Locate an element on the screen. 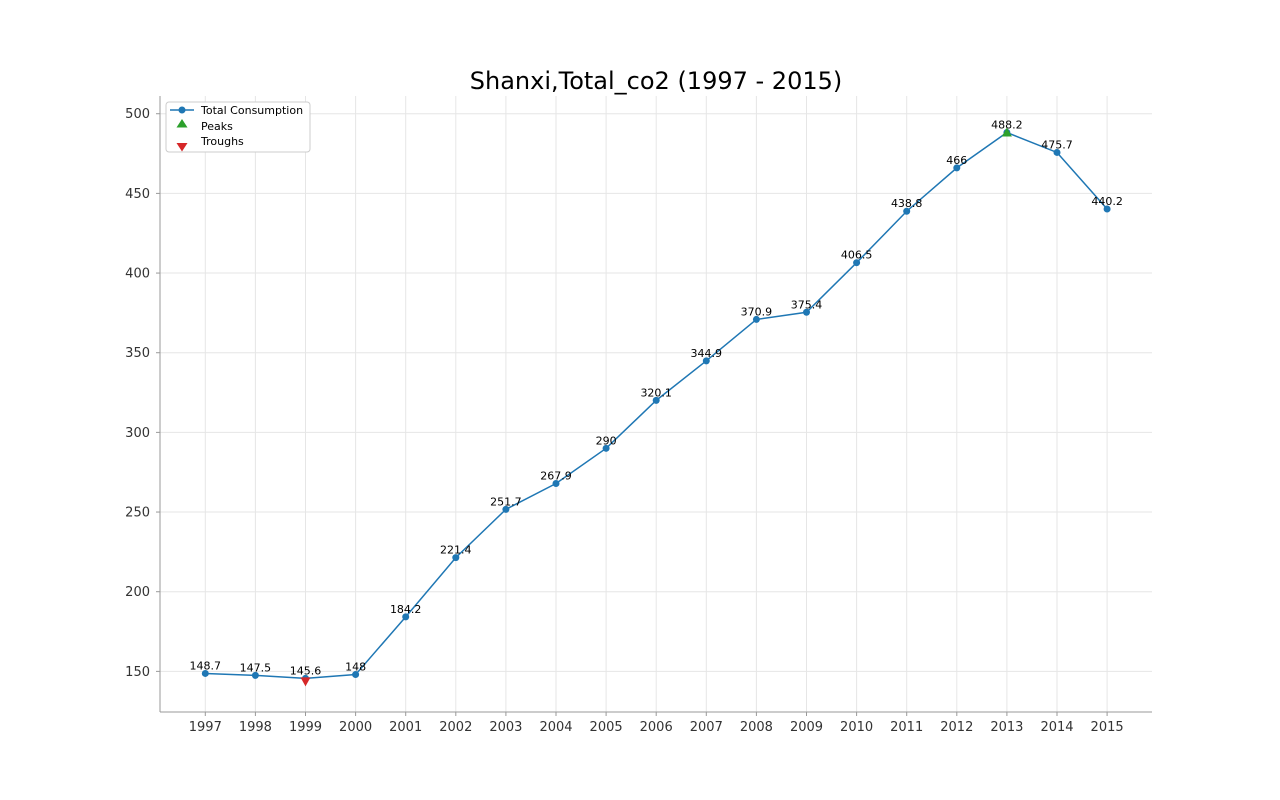  legend: Total Consumption Peaks Troughs is located at coordinates (238, 127).